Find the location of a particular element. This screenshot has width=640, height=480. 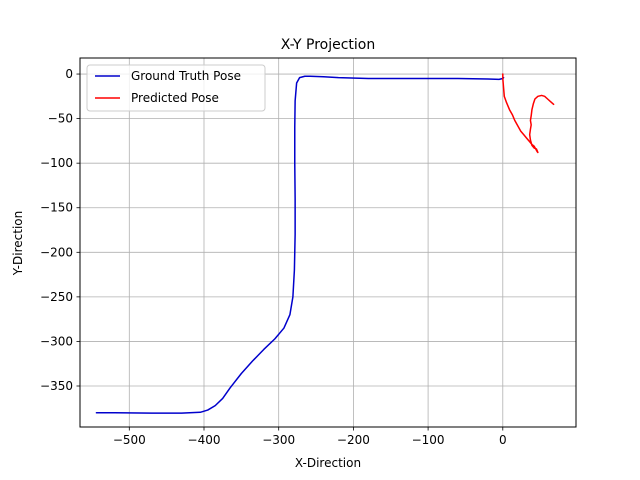

x-tick-label: −500 is located at coordinates (129, 440).